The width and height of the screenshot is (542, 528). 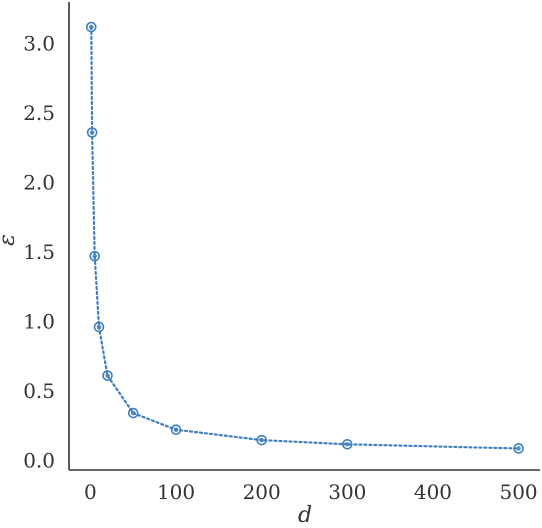 I want to click on x-tick-label: 400, so click(x=433, y=492).